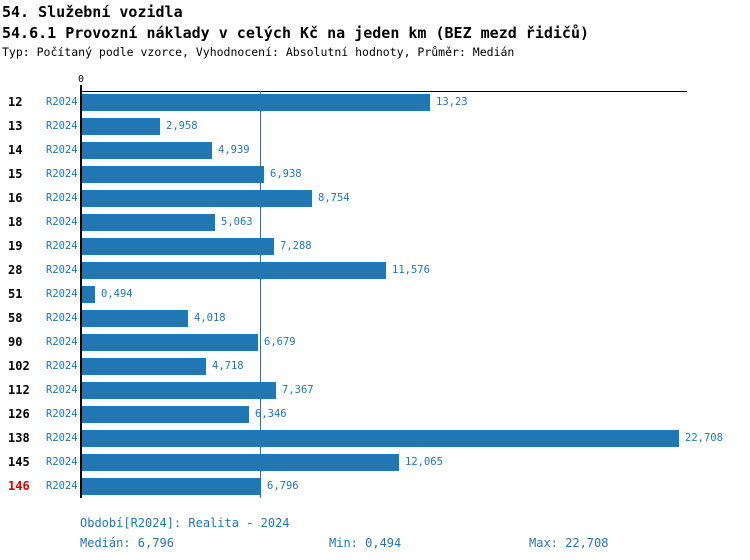  What do you see at coordinates (210, 318) in the screenshot?
I see `bar-value-label: 4,018` at bounding box center [210, 318].